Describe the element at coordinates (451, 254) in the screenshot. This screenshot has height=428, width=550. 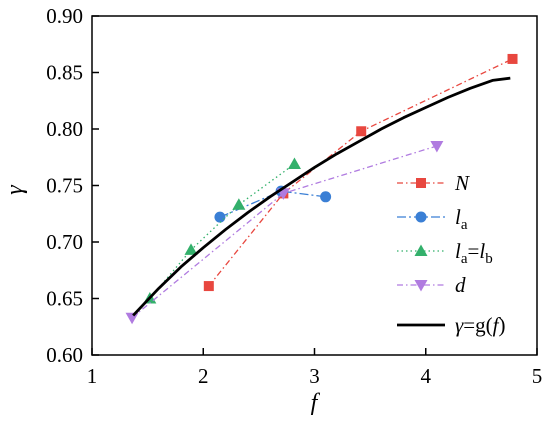
I see `legend: N la la=lb d γ=g(f)` at that location.